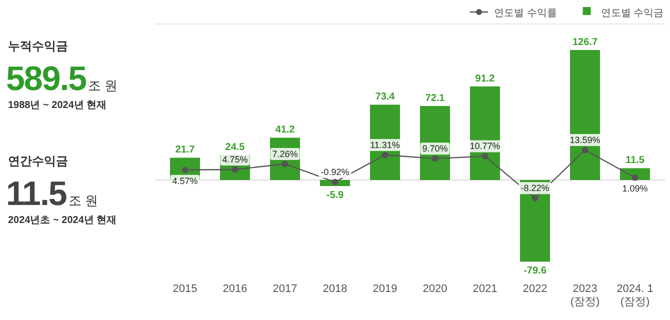  Describe the element at coordinates (185, 181) in the screenshot. I see `data-label: 4.57%` at that location.